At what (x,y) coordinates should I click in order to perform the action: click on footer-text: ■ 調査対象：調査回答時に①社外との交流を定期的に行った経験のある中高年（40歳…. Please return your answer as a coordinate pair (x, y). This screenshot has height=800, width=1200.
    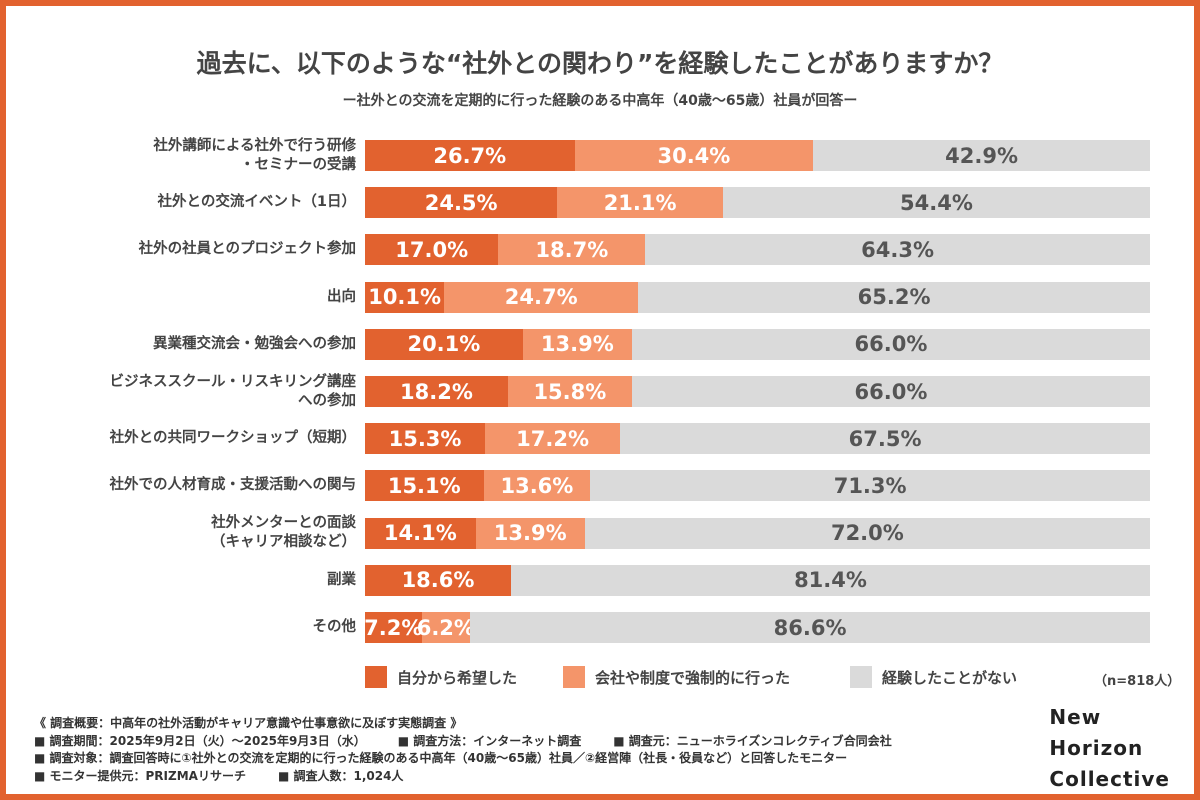
    Looking at the image, I should click on (441, 758).